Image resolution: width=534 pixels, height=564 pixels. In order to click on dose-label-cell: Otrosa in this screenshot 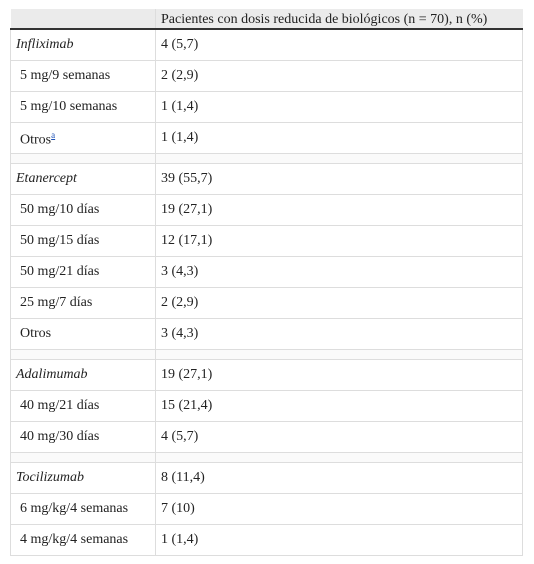, I will do `click(83, 138)`.